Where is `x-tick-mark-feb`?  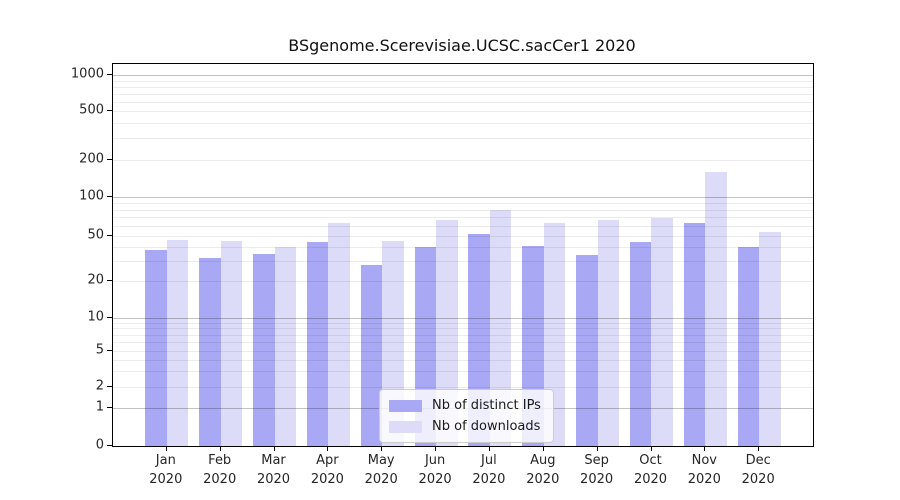
x-tick-mark-feb is located at coordinates (220, 448).